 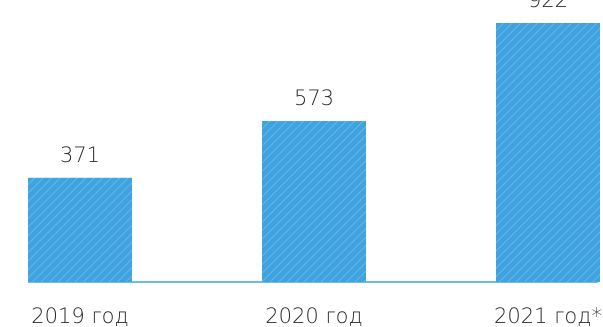 I want to click on category-labels-group: 2019 год 2020 год 2021 год*, so click(x=316, y=315).